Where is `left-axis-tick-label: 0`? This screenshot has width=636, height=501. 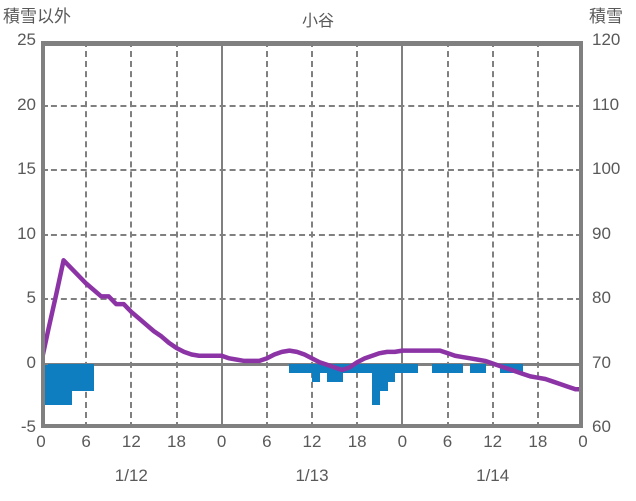
left-axis-tick-label: 0 is located at coordinates (31, 362).